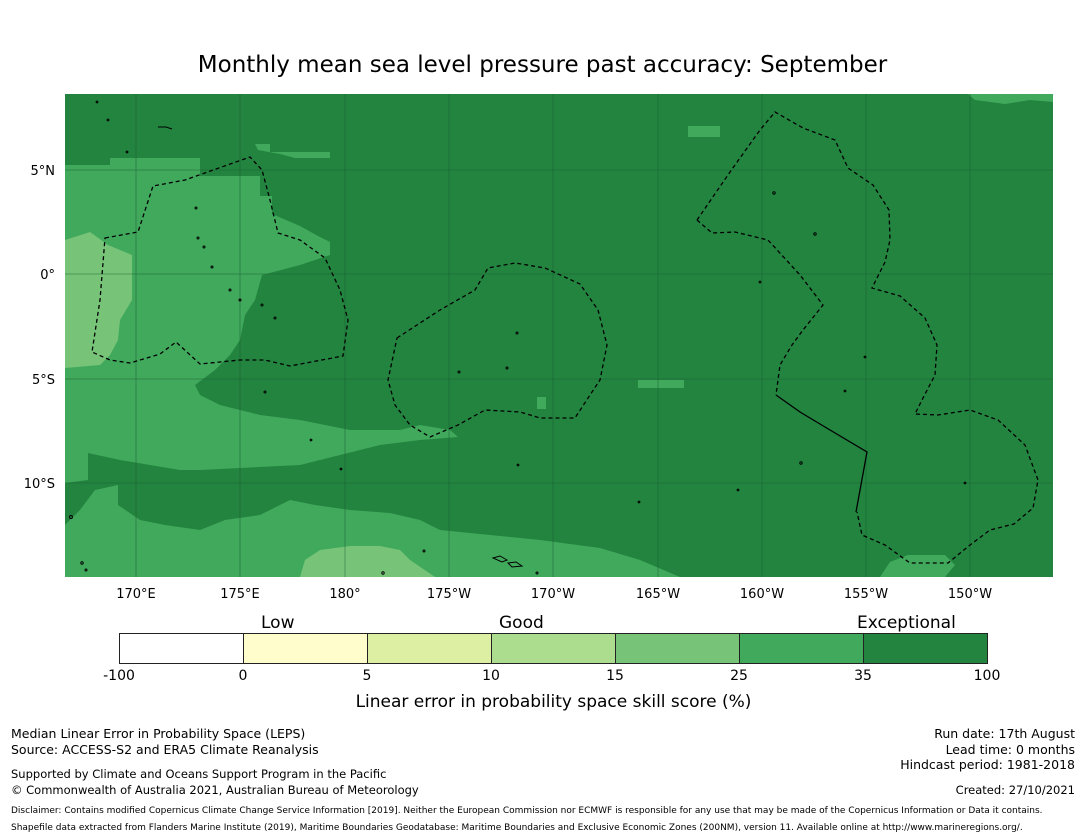 The image size is (1085, 839). I want to click on skill-region-25-35-ne, so click(1010, 99).